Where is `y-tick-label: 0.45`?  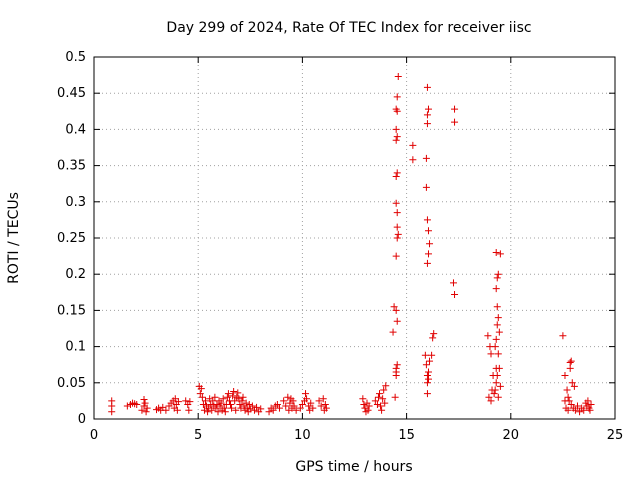
y-tick-label: 0.45 is located at coordinates (71, 93).